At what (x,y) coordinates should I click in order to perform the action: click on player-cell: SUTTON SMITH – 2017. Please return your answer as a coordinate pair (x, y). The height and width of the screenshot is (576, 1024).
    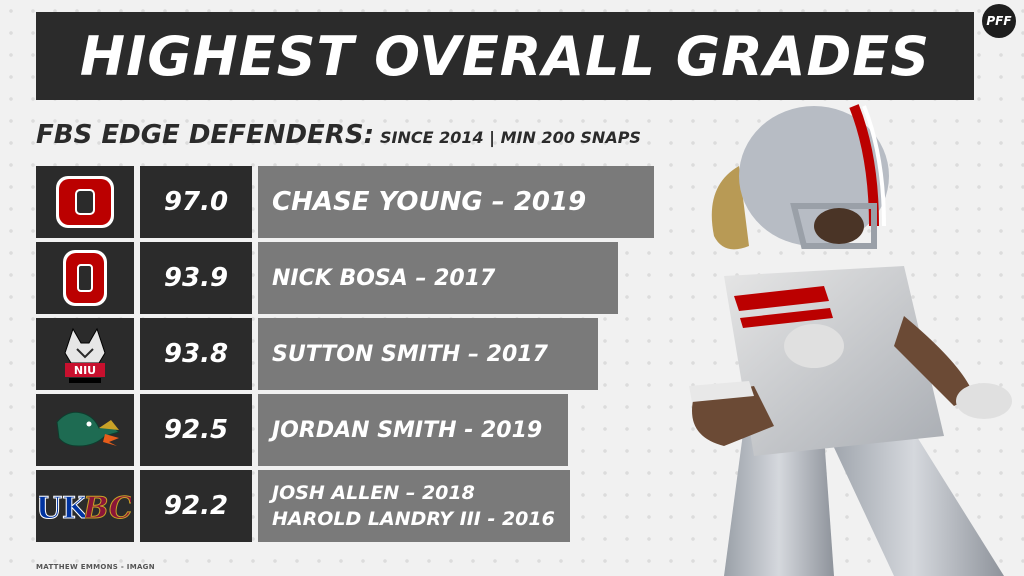
    Looking at the image, I should click on (428, 354).